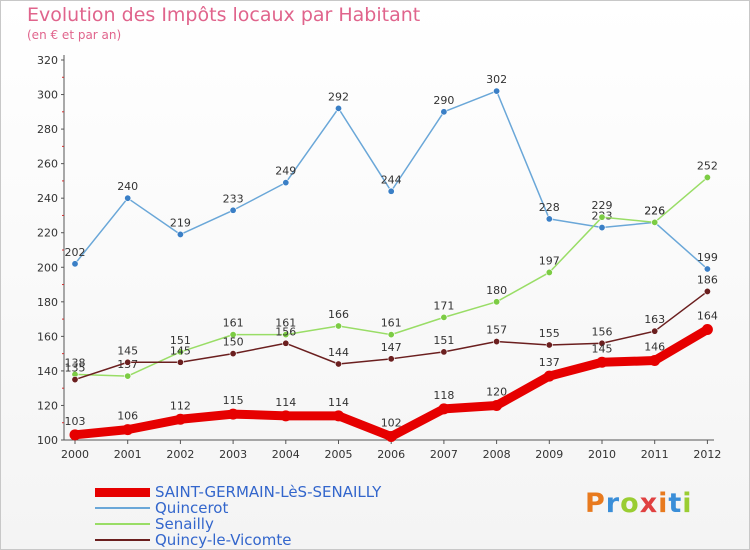 The image size is (750, 550). What do you see at coordinates (47, 371) in the screenshot?
I see `y-tick-label: 140` at bounding box center [47, 371].